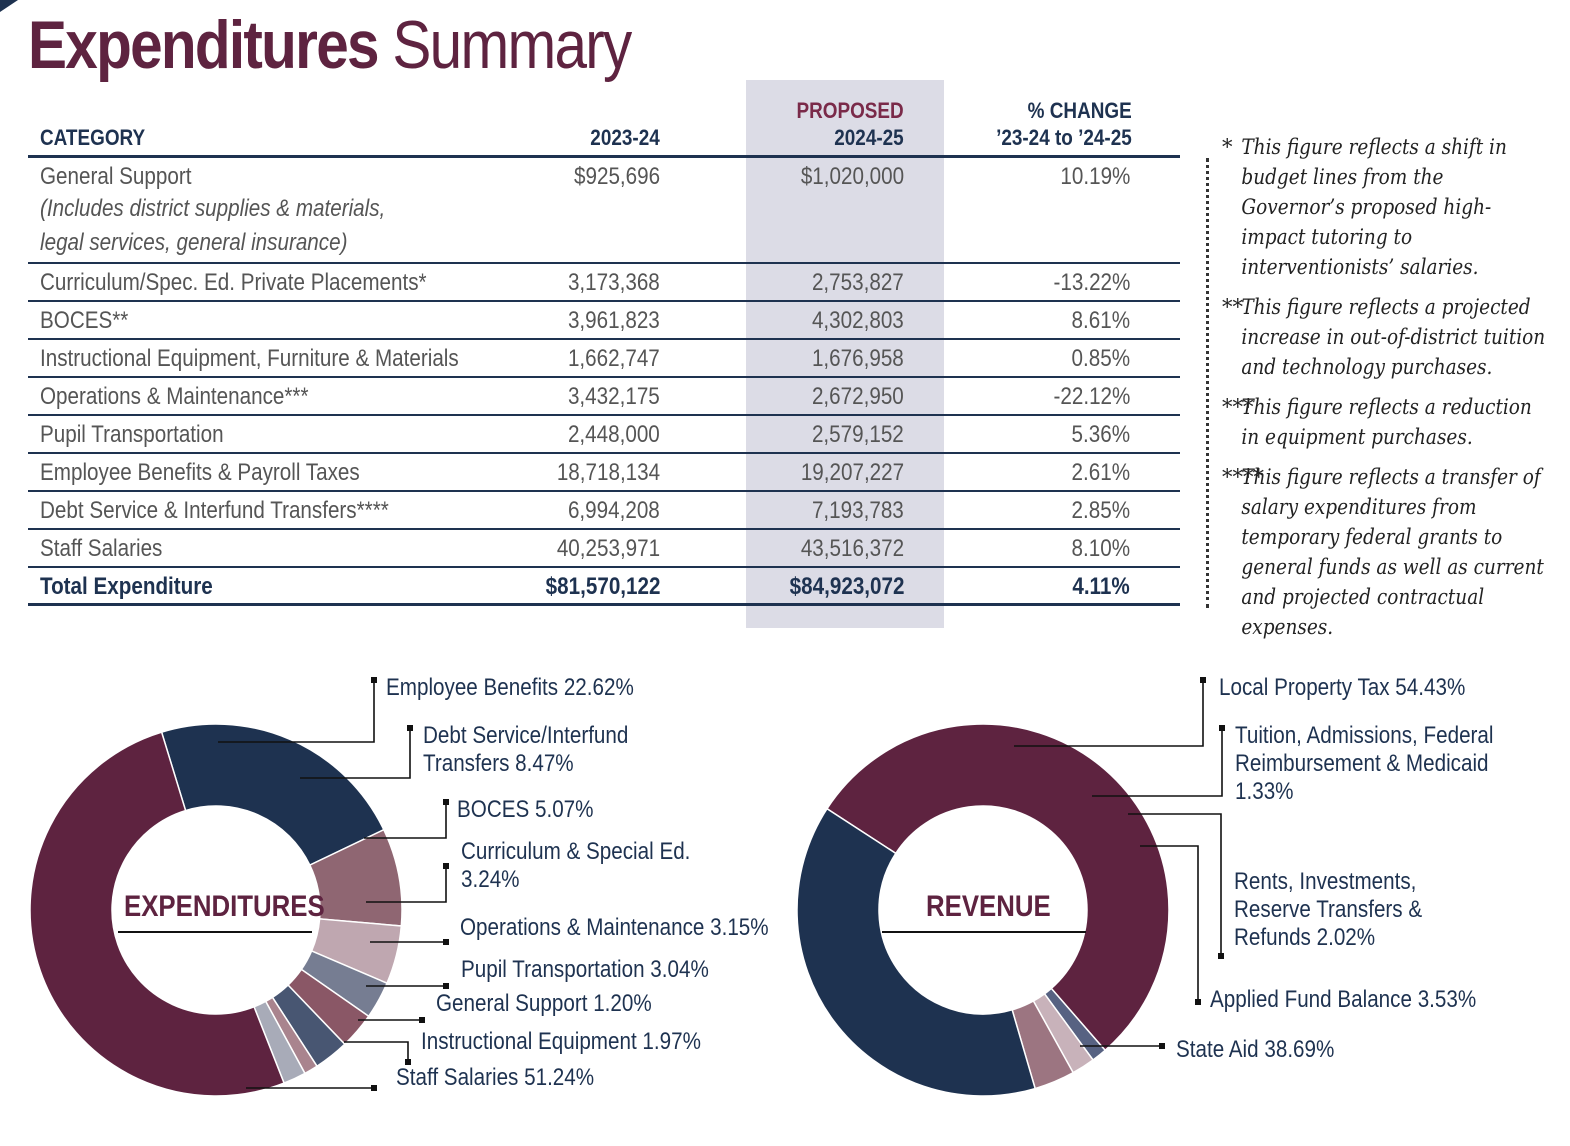  I want to click on footnote-mark: *, so click(1227, 147).